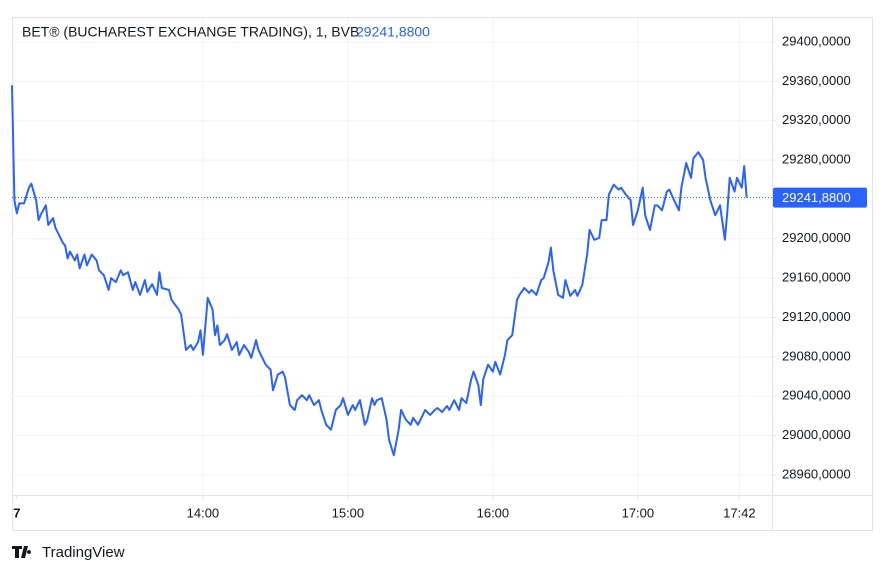 This screenshot has width=886, height=575. What do you see at coordinates (816, 434) in the screenshot?
I see `y-tick-label: 29000,0000` at bounding box center [816, 434].